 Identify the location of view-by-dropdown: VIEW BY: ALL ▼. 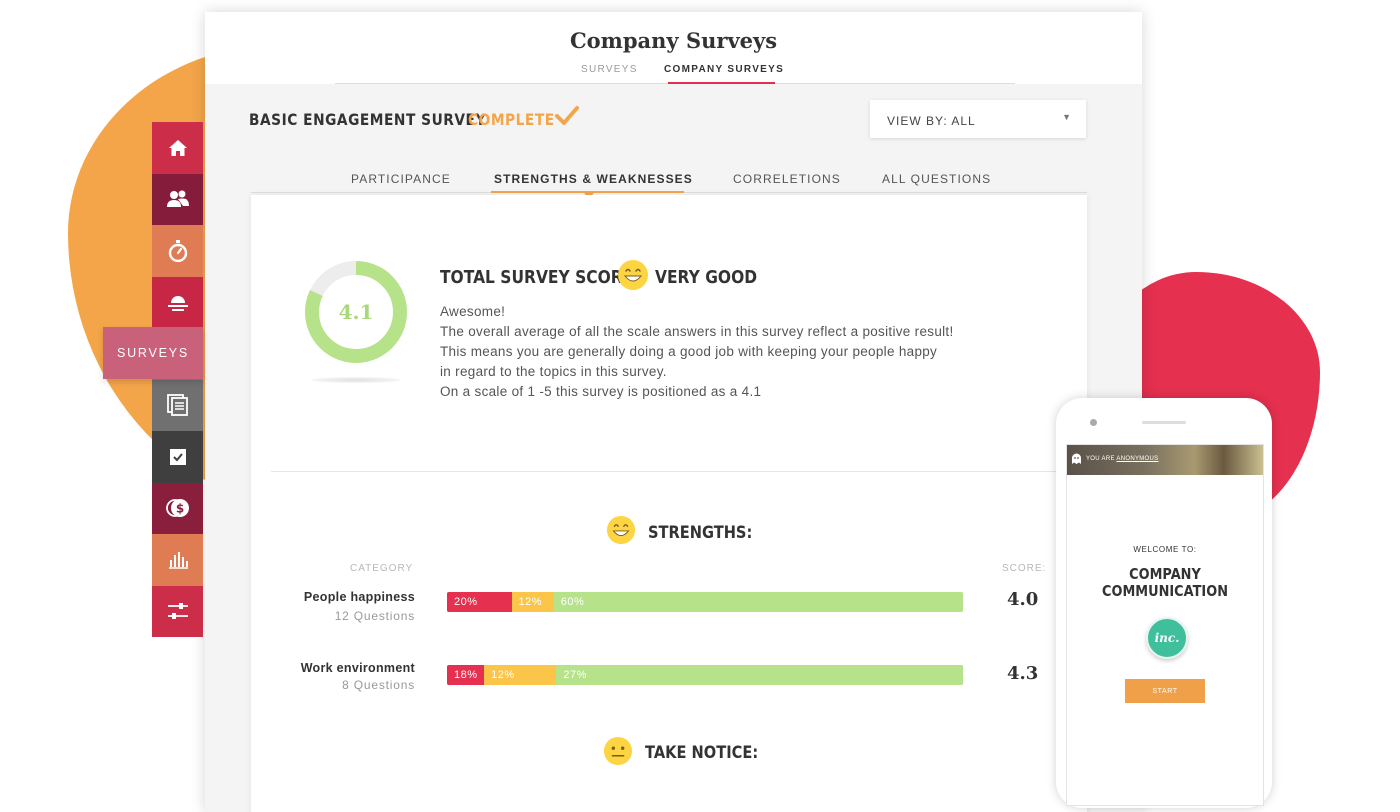
(978, 119).